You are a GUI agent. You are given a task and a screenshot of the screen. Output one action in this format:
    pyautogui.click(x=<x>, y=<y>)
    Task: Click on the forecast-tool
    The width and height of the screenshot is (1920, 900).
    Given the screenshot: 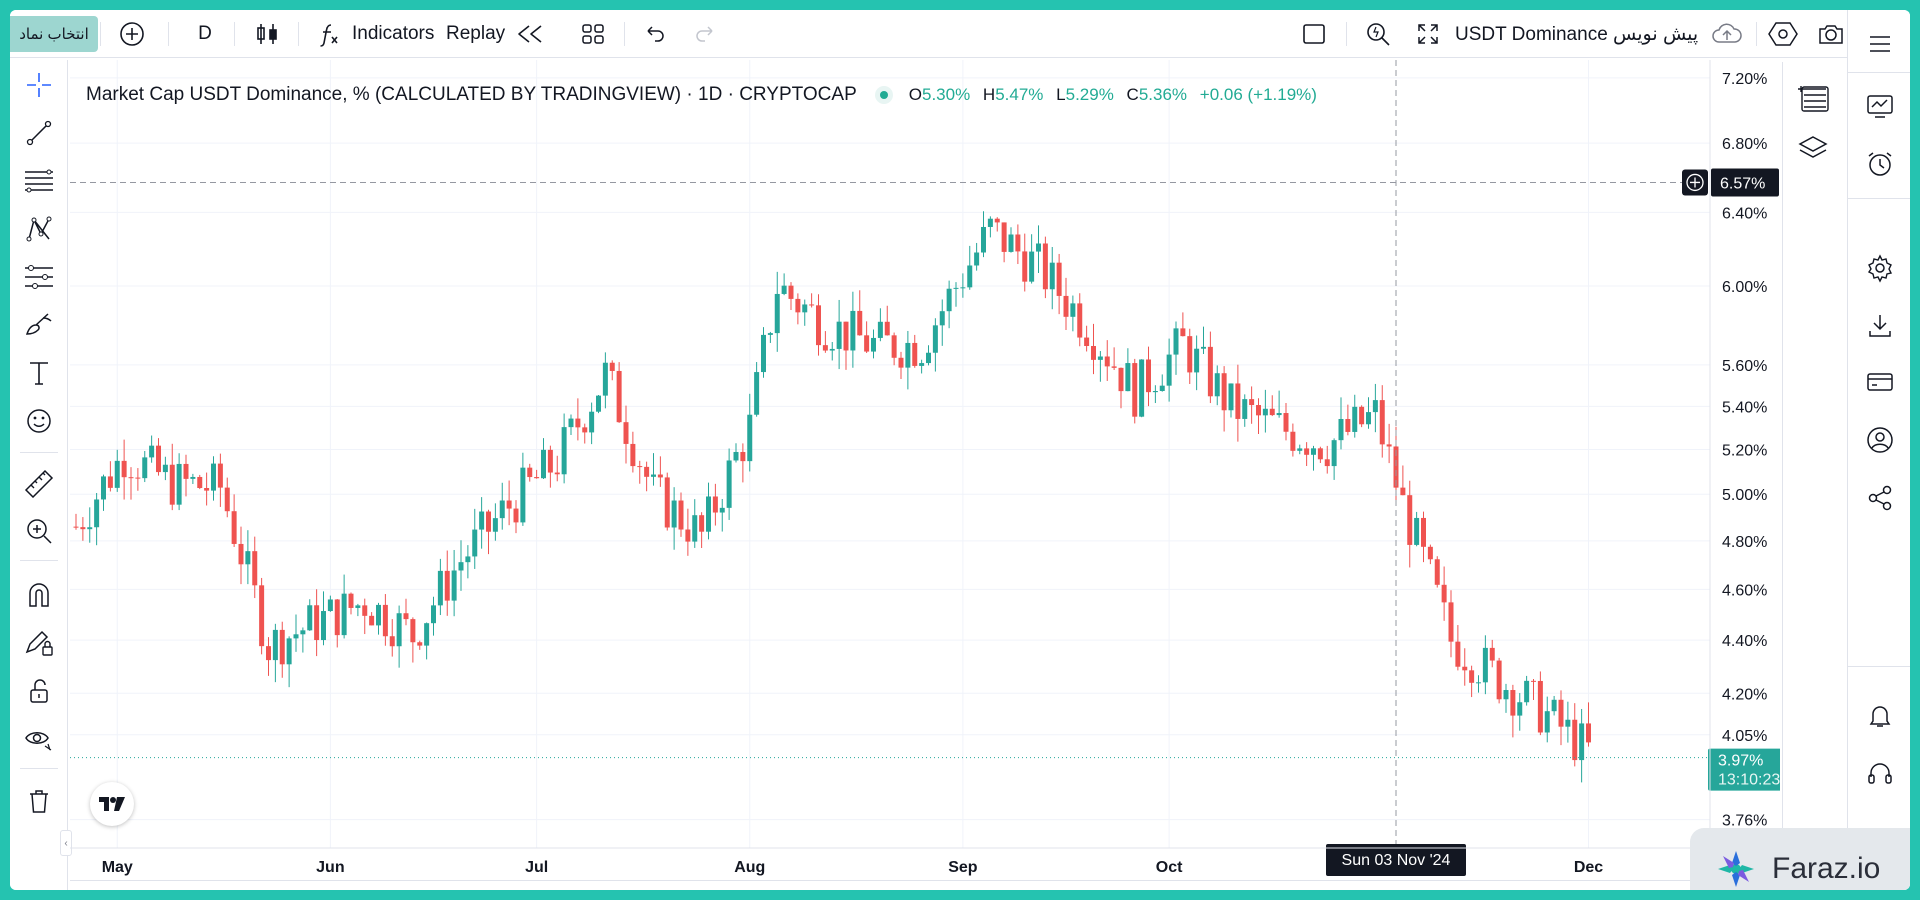 What is the action you would take?
    pyautogui.click(x=39, y=277)
    